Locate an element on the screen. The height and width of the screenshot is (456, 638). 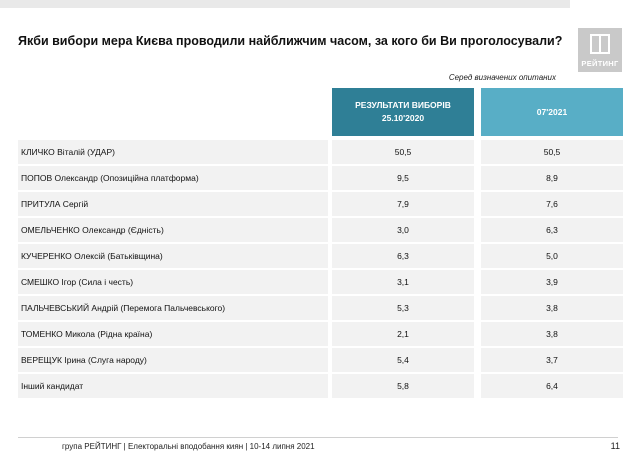
value-elections: 9,5 is located at coordinates (403, 178).